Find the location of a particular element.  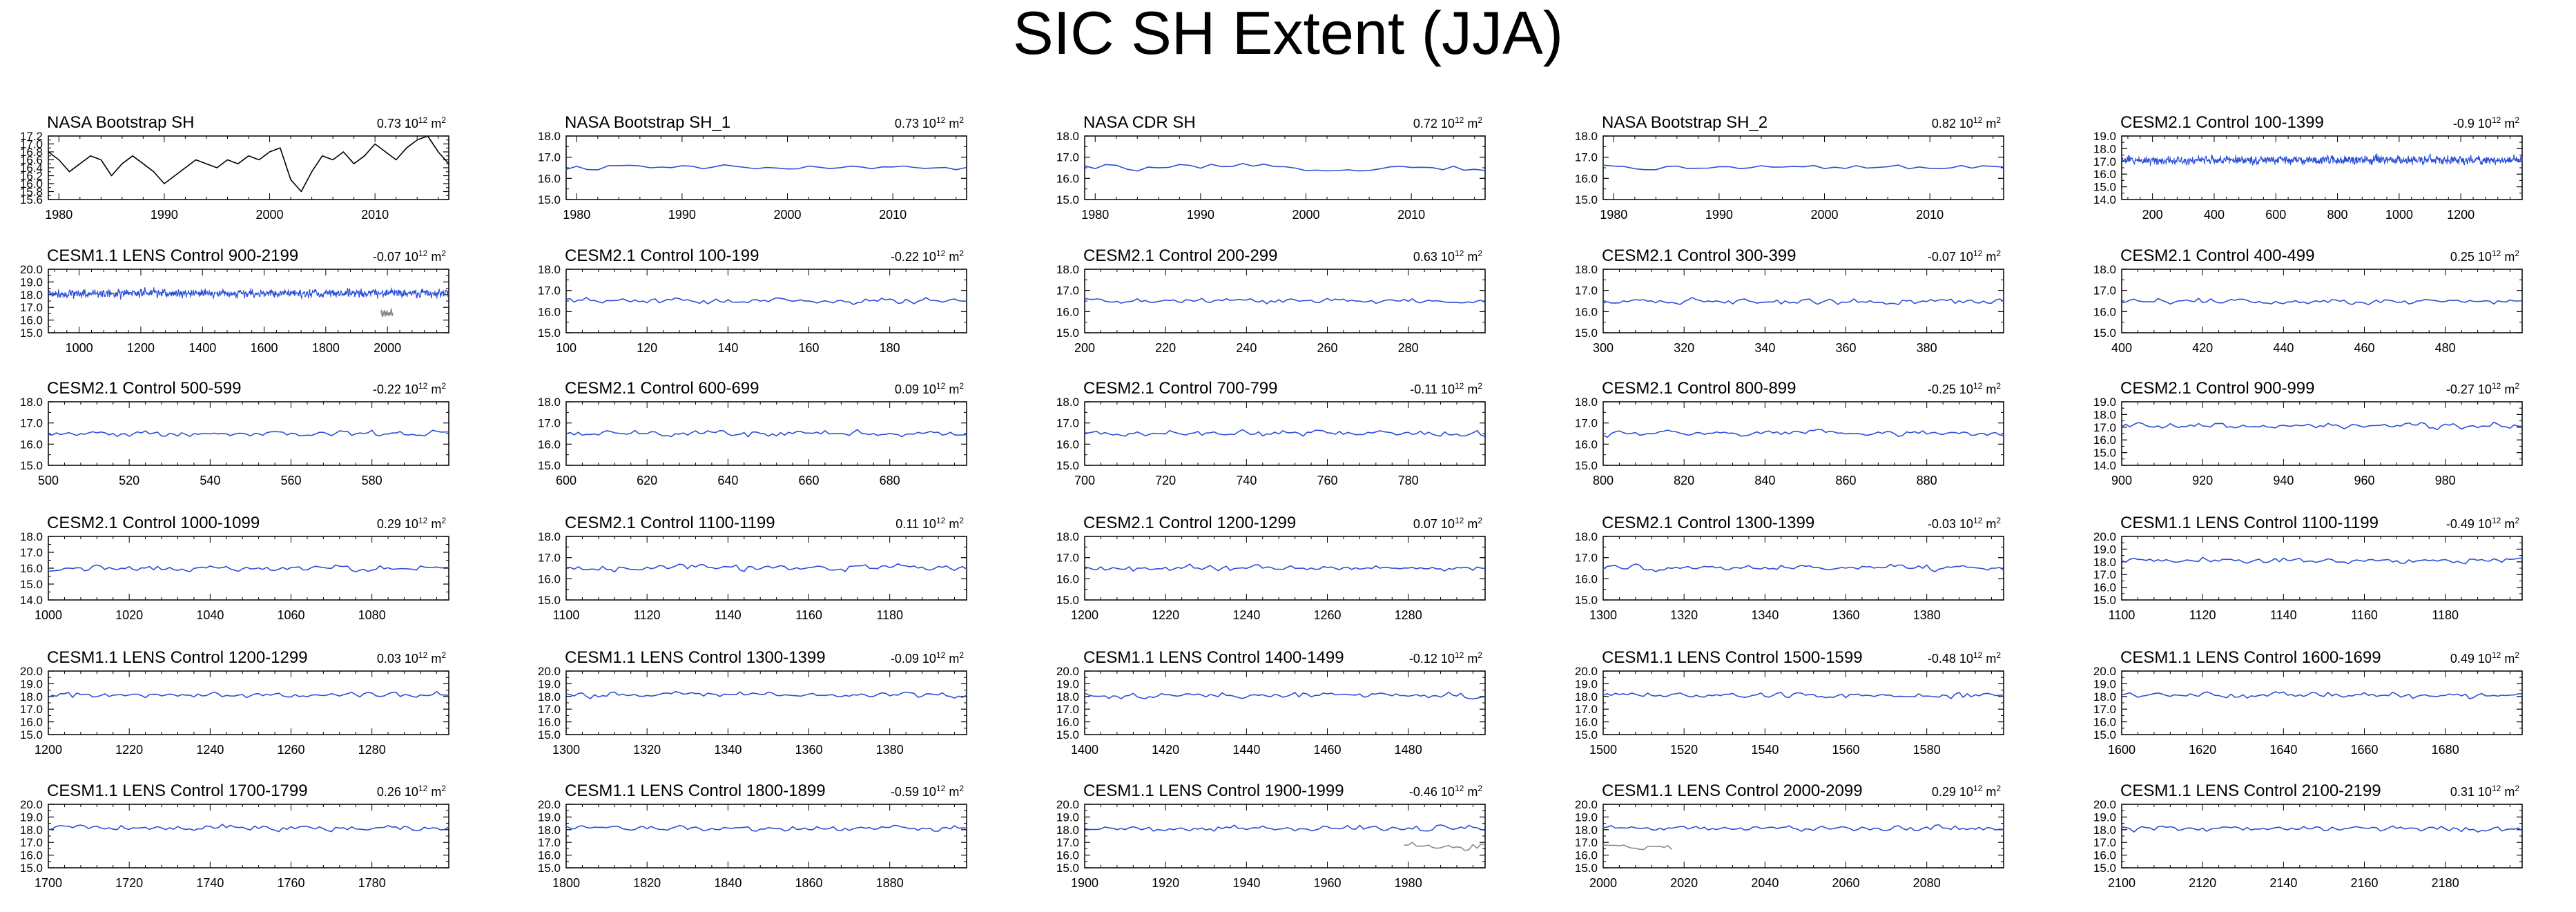

x-tick-label: 1300 is located at coordinates (1603, 615).